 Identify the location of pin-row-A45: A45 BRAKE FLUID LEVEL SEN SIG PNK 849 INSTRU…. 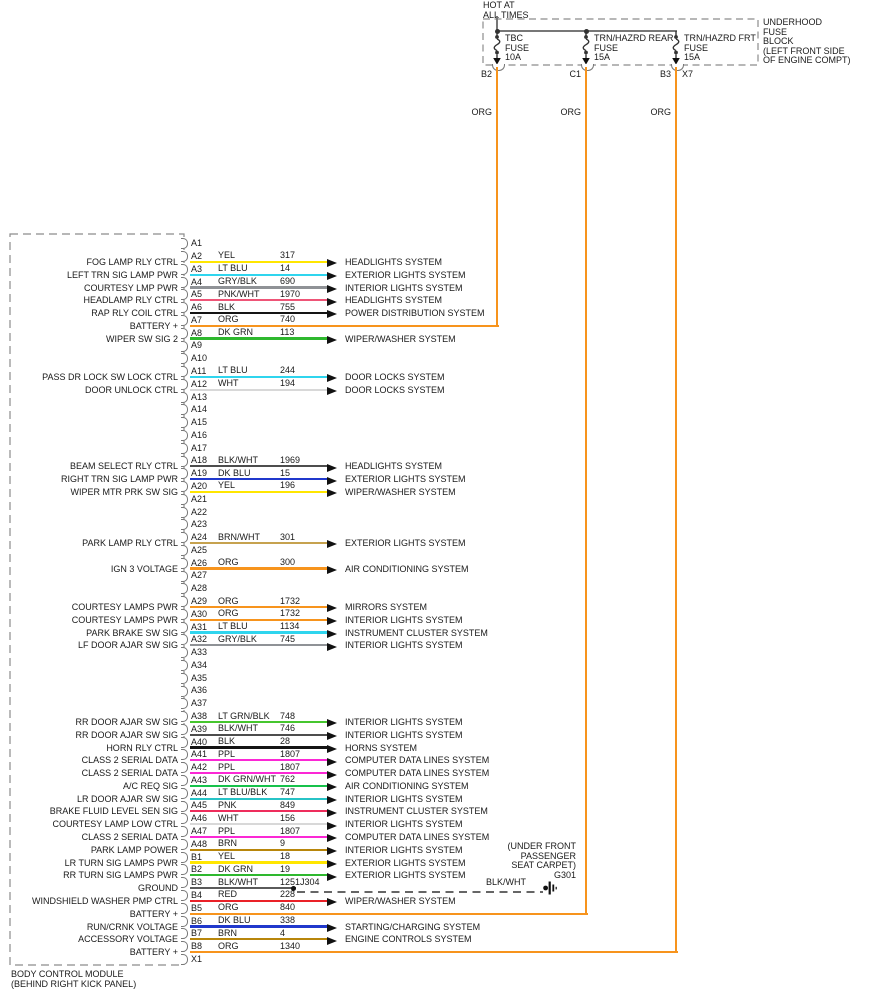
(444, 808).